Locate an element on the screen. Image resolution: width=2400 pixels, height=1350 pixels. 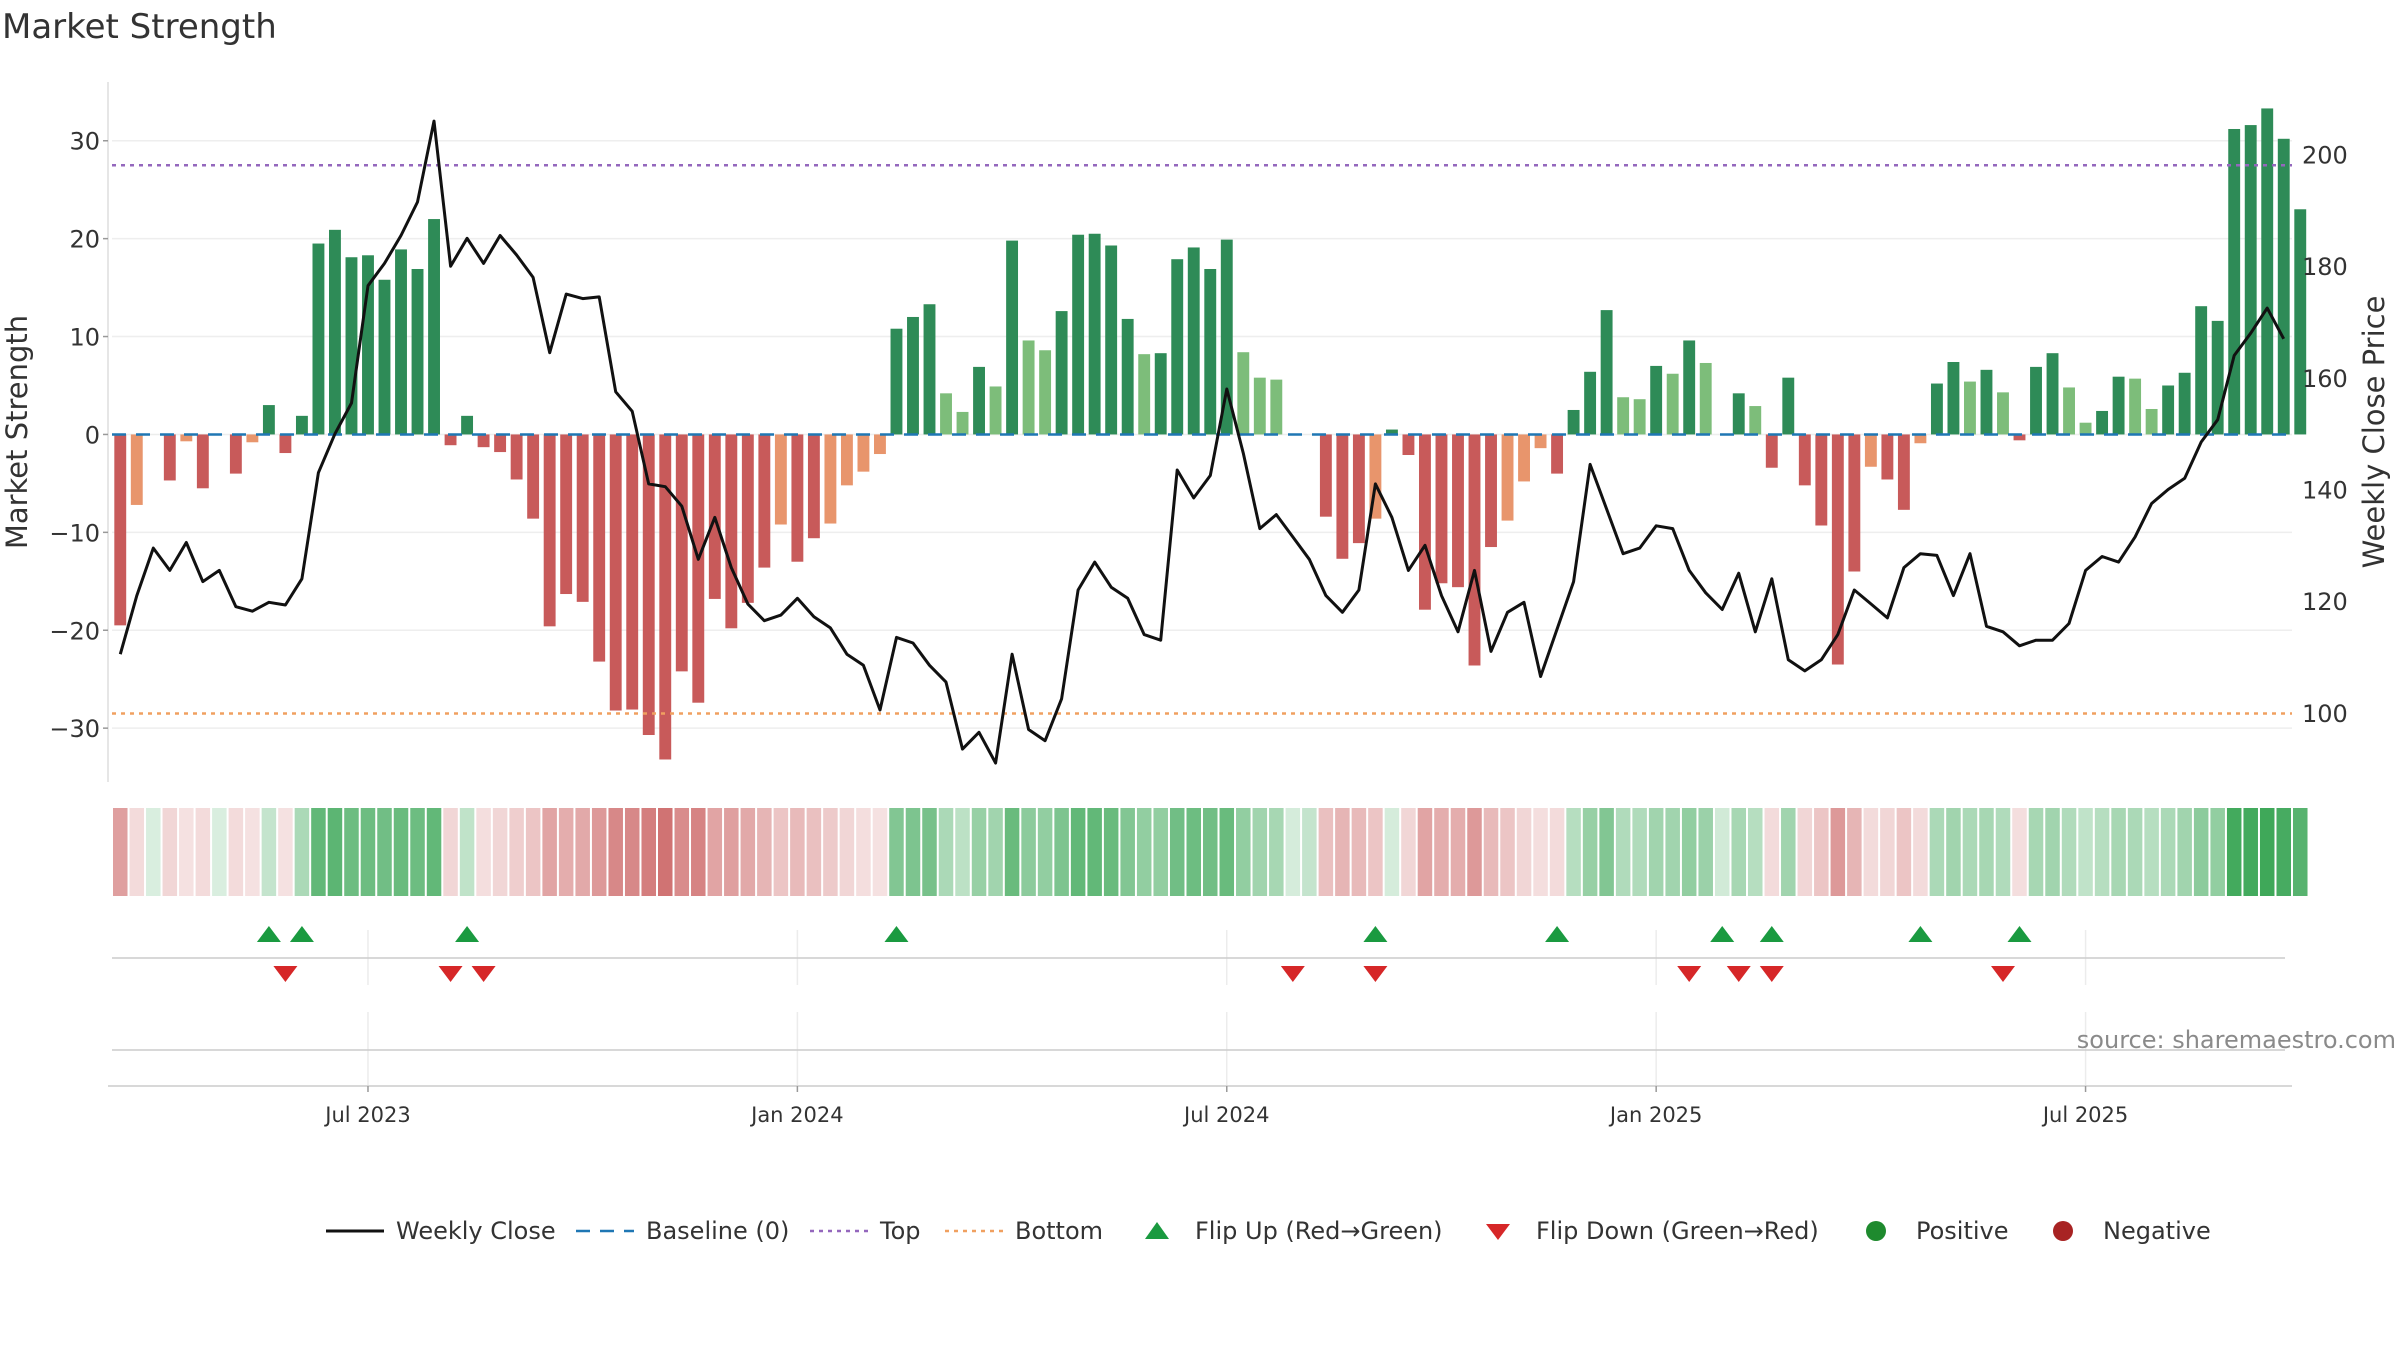
legend-label: Baseline (0) is located at coordinates (717, 1231).